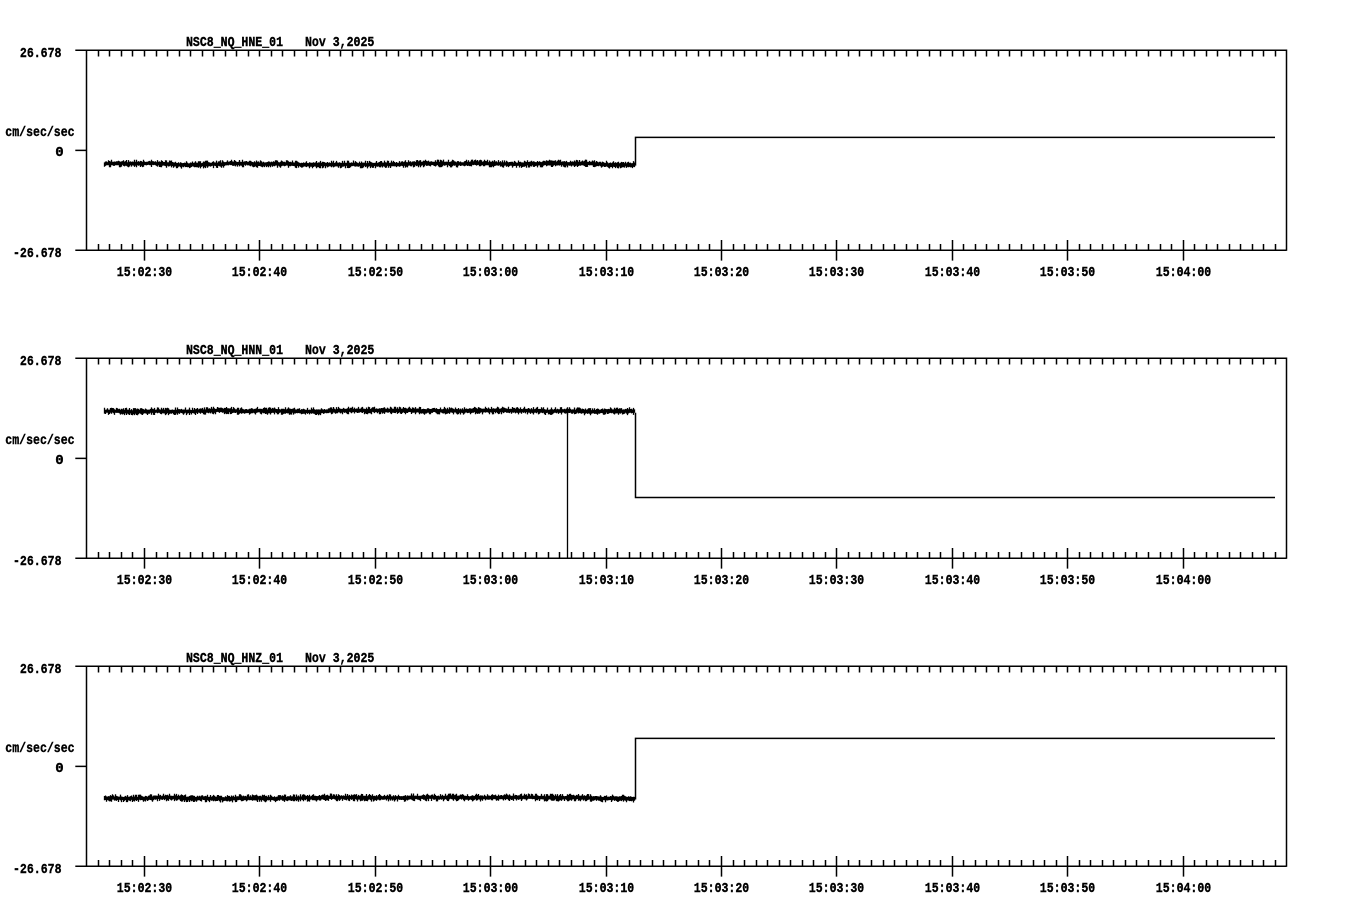 The width and height of the screenshot is (1358, 924). What do you see at coordinates (234, 659) in the screenshot?
I see `svg-text: NSC8_NQ_HNZ_01` at bounding box center [234, 659].